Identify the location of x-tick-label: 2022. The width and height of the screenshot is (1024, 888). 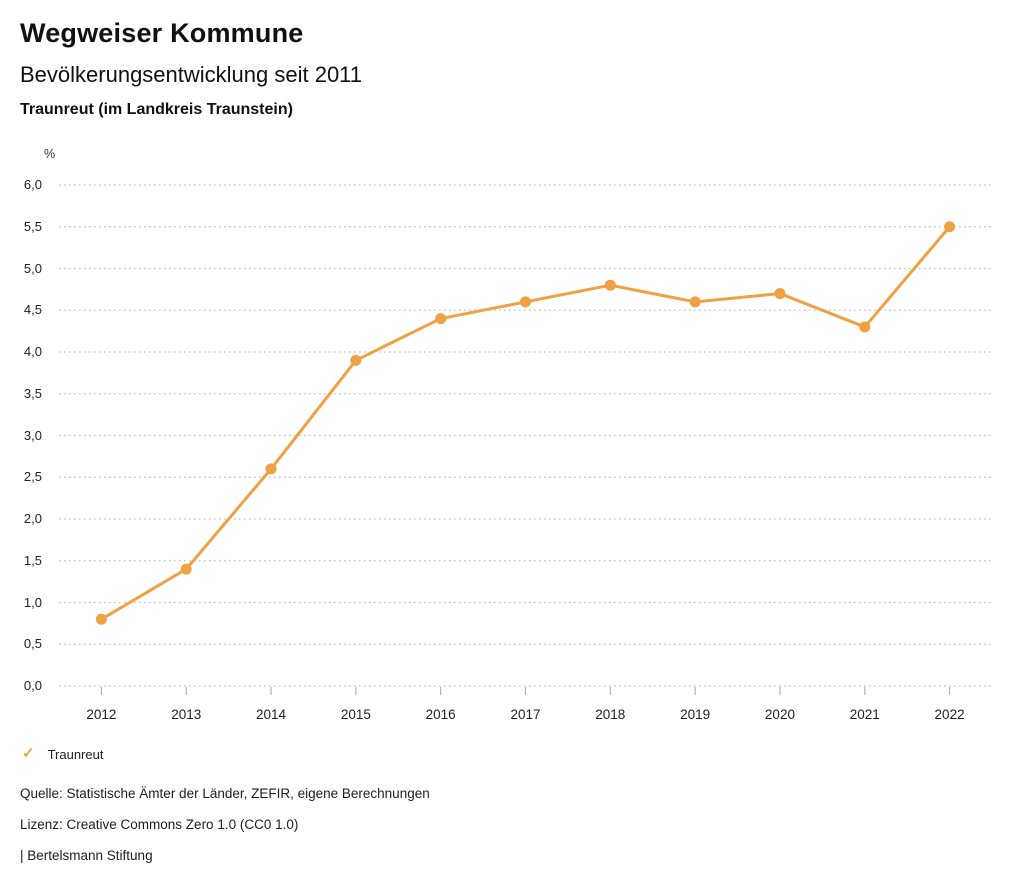
(949, 714).